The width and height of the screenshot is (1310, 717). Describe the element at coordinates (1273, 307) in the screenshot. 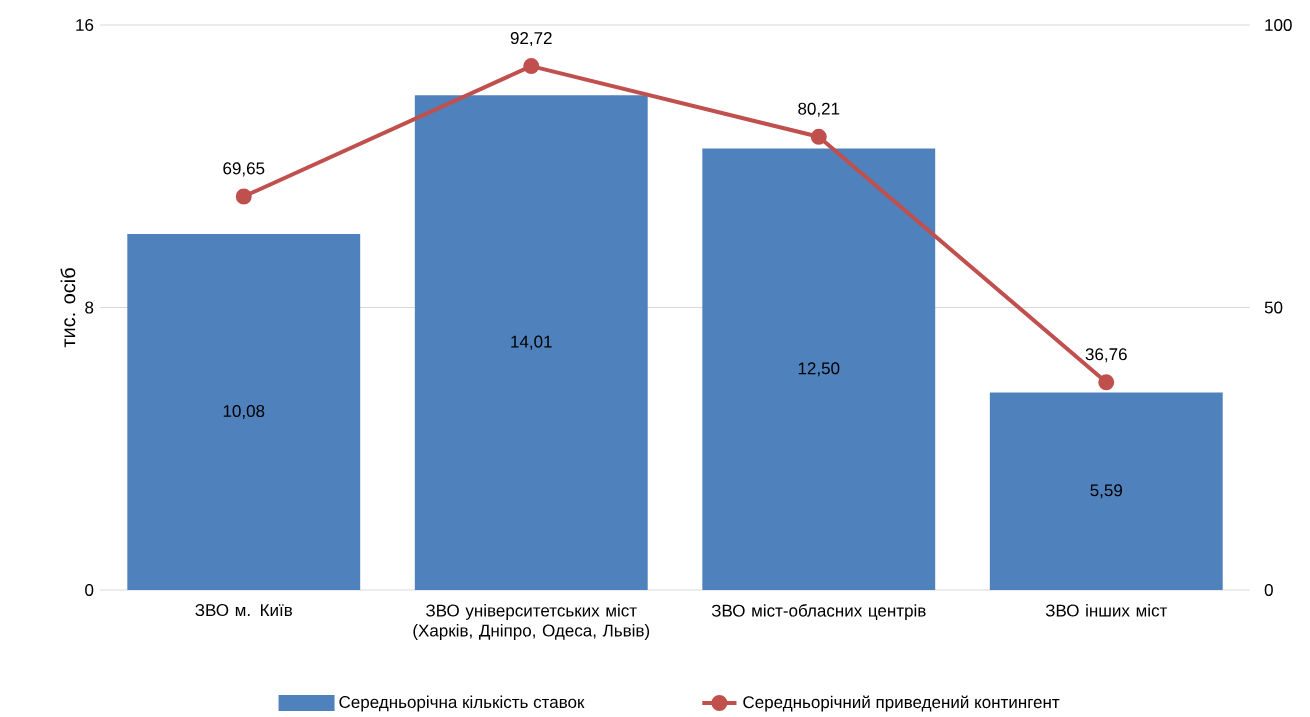

I see `y2-tick-label: 50` at that location.